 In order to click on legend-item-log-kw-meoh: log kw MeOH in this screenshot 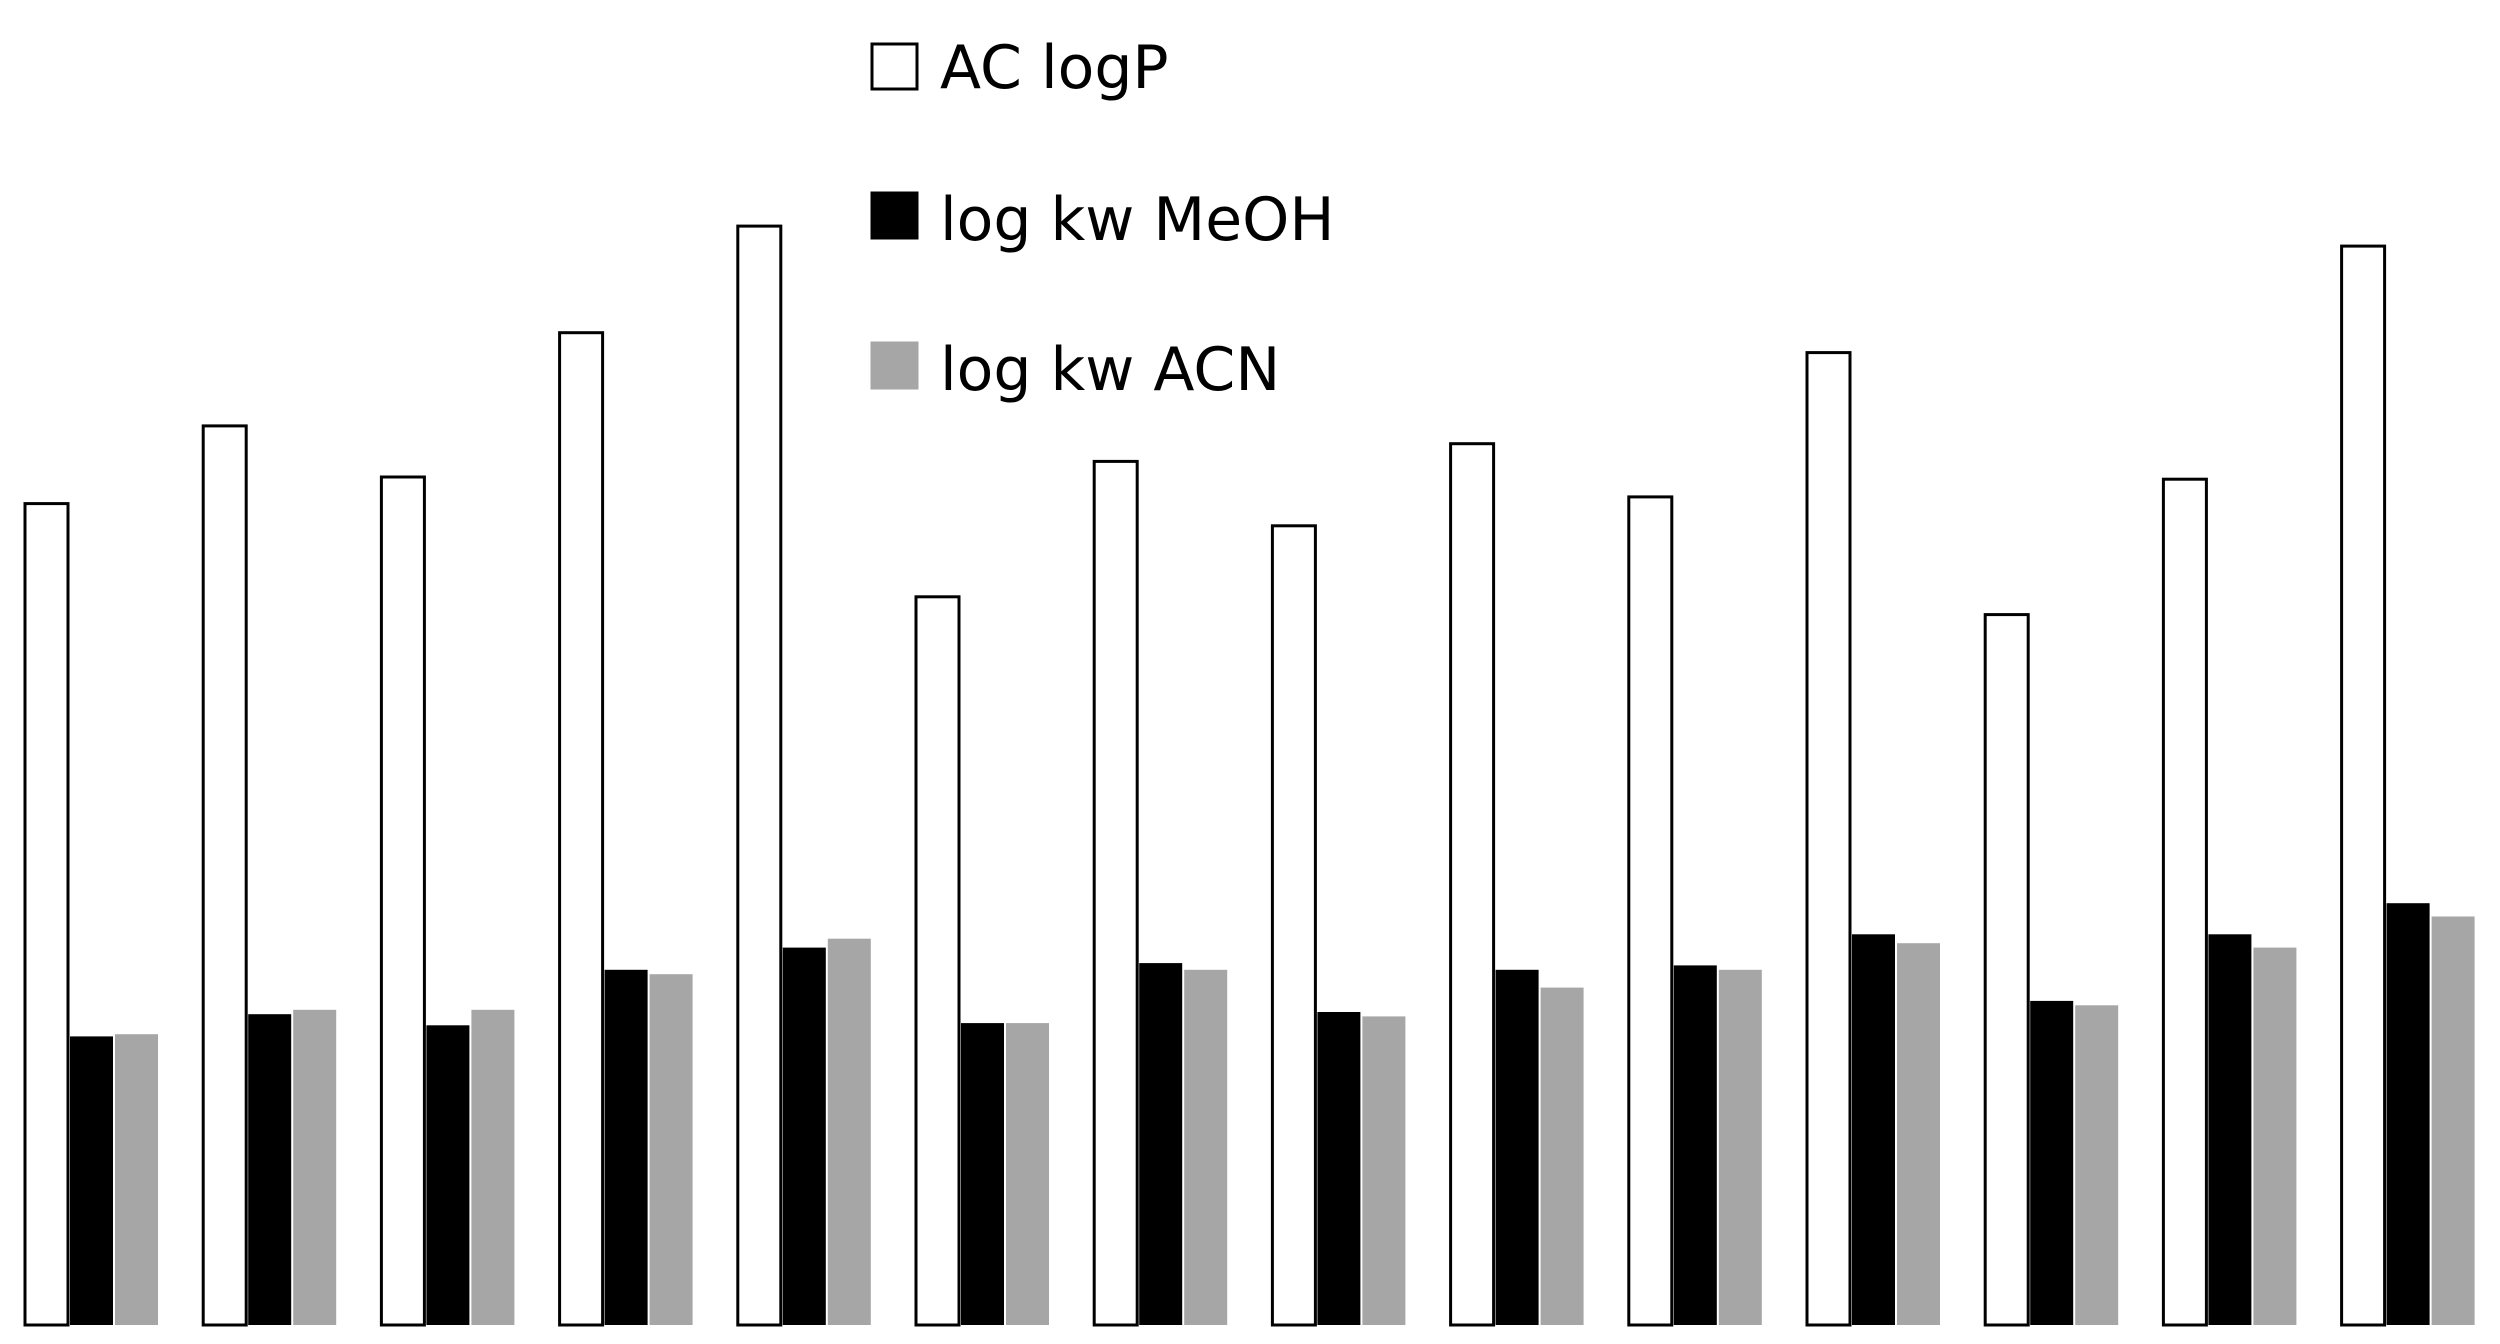, I will do `click(1102, 220)`.